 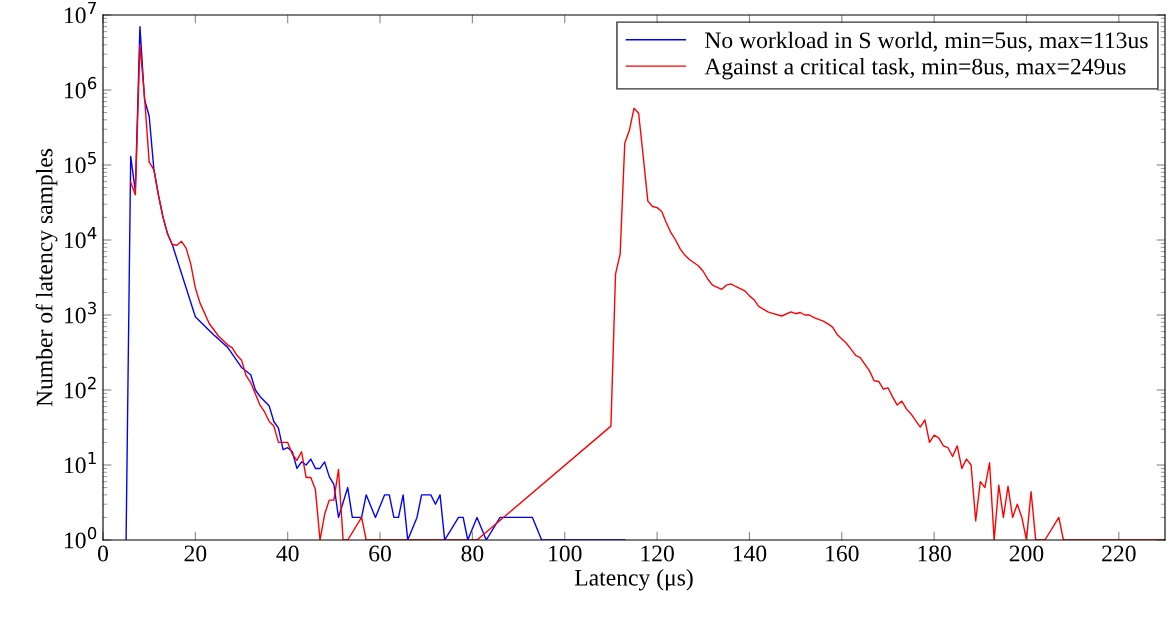 What do you see at coordinates (380, 553) in the screenshot?
I see `x-tick-label: 60` at bounding box center [380, 553].